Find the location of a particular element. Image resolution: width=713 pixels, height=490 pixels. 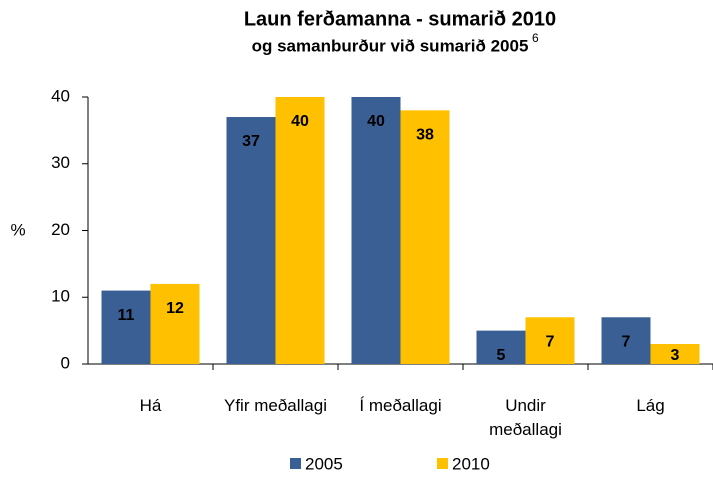

y-tick-label: 30 is located at coordinates (60, 162).